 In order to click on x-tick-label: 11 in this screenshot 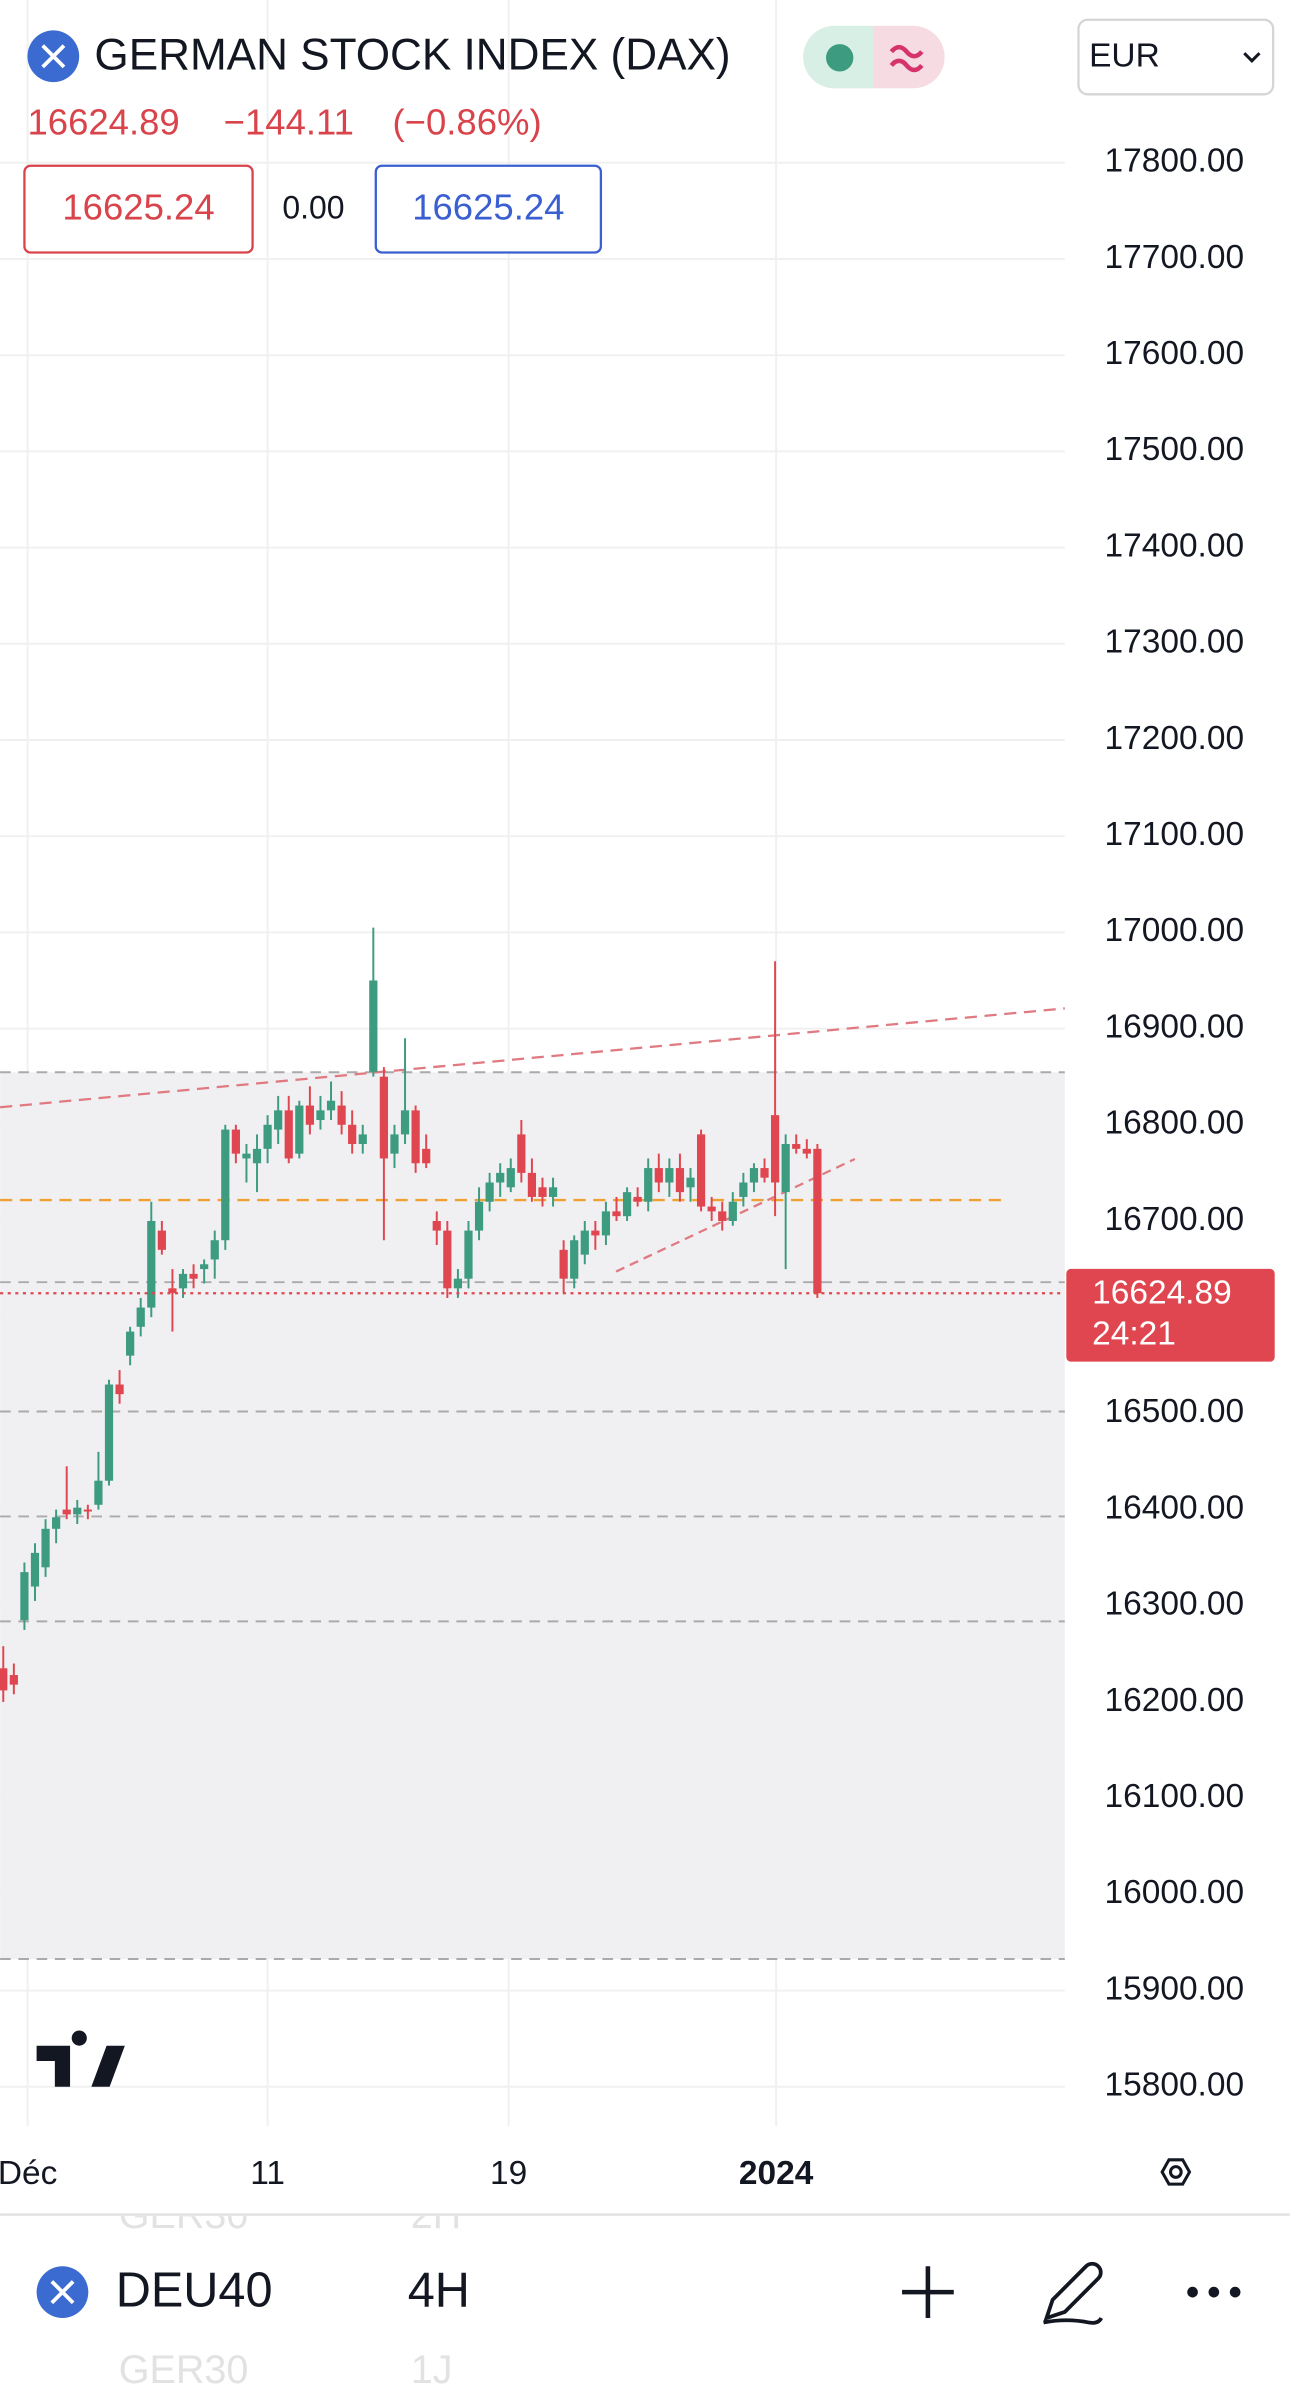, I will do `click(267, 2173)`.